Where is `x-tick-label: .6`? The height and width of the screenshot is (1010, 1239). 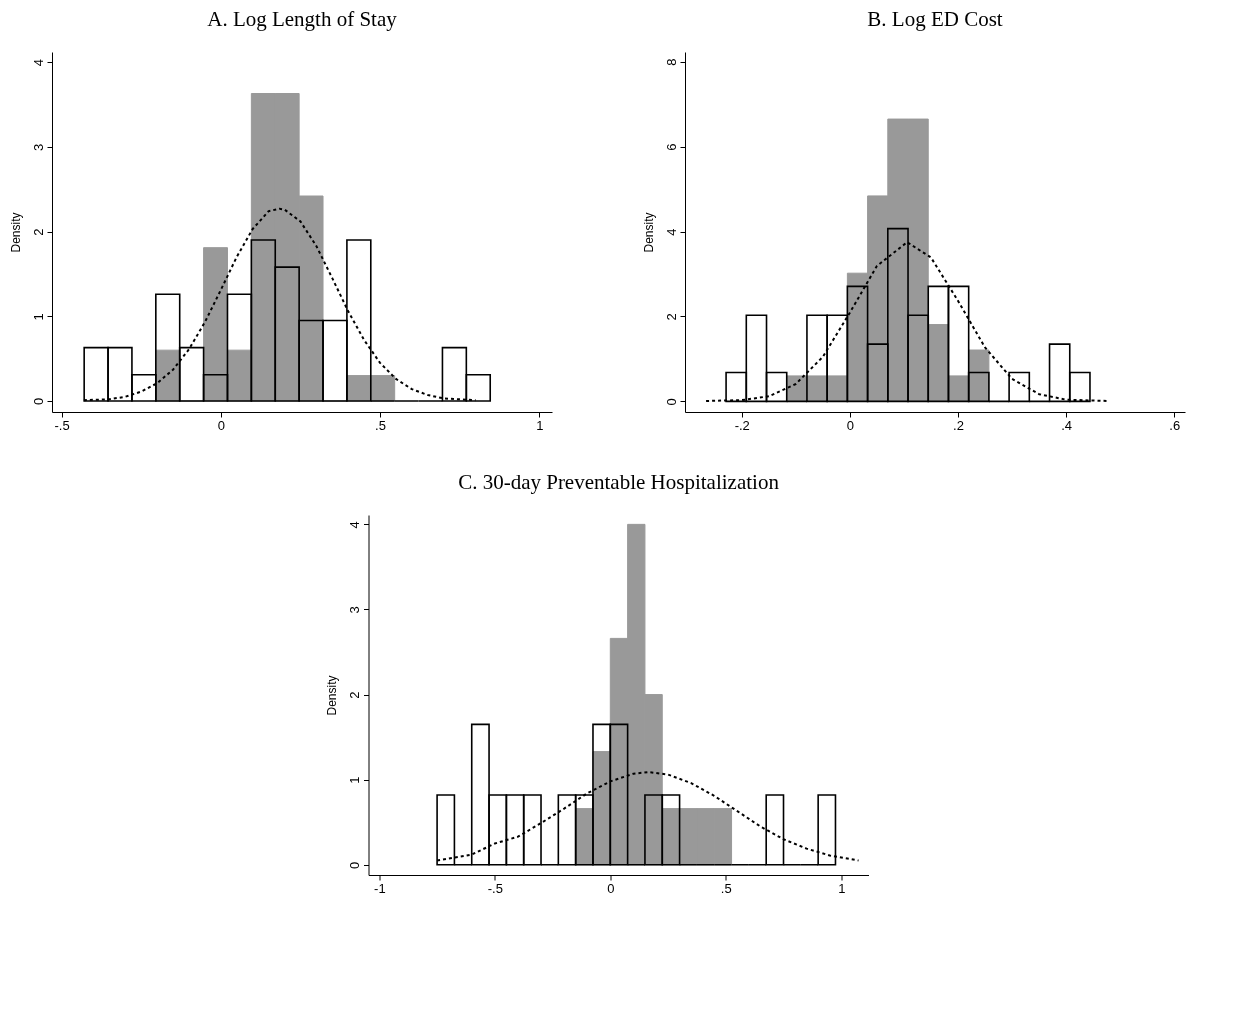 x-tick-label: .6 is located at coordinates (1175, 425).